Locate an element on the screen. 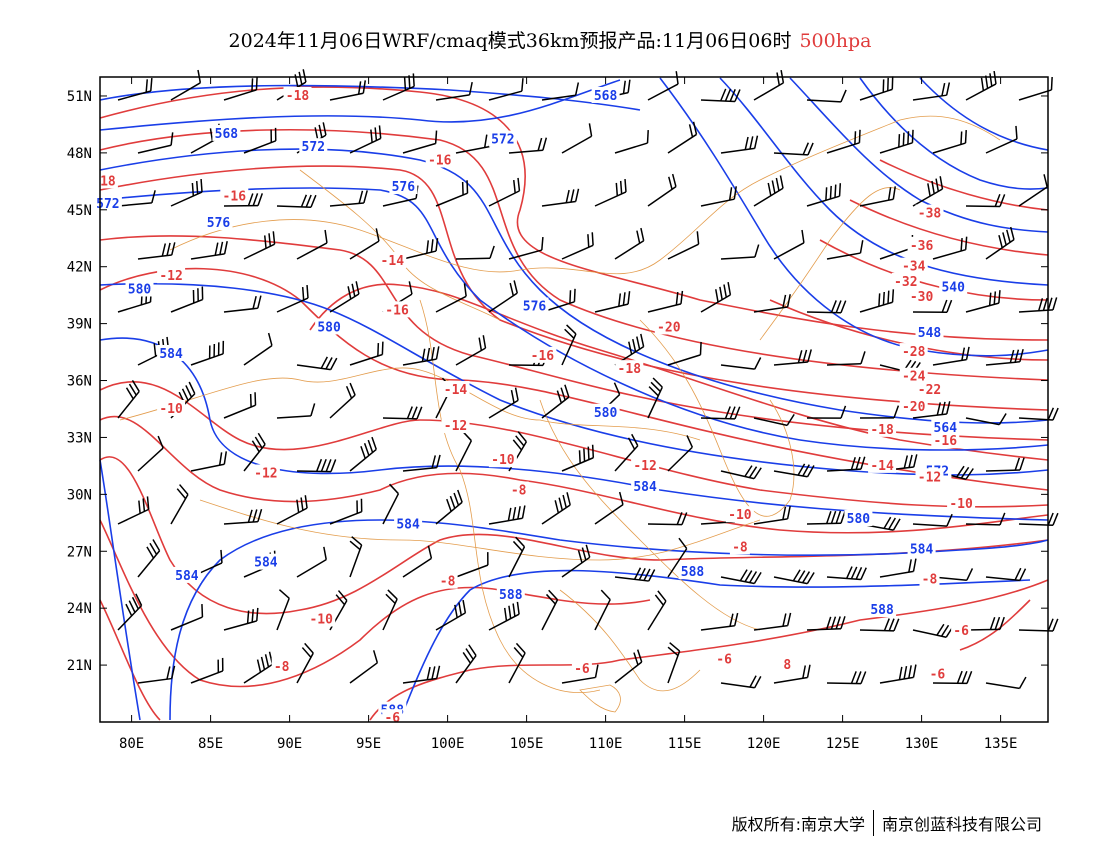 The height and width of the screenshot is (850, 1100). height-contour-label: 564 is located at coordinates (946, 428).